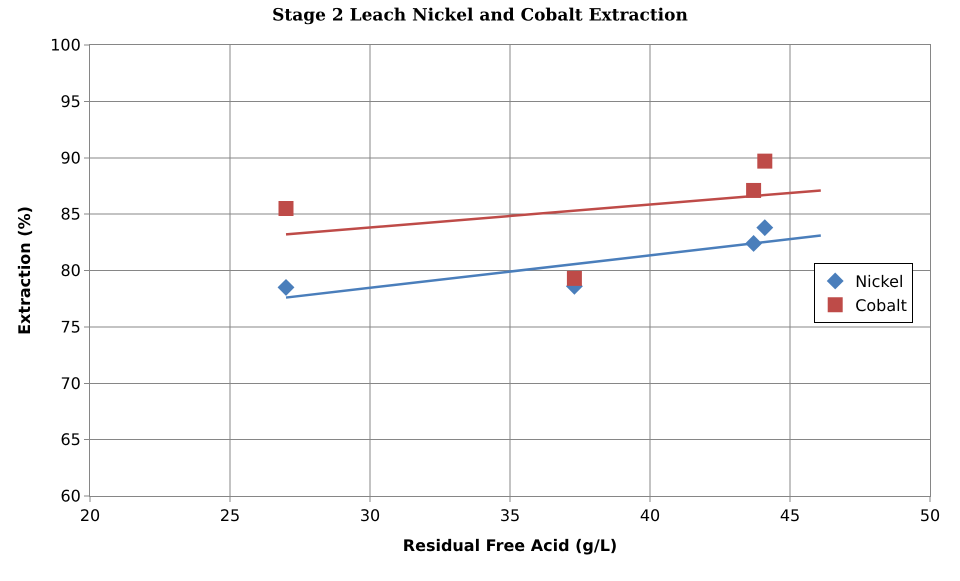 This screenshot has height=581, width=960. Describe the element at coordinates (230, 516) in the screenshot. I see `x-tick-label: 25` at that location.